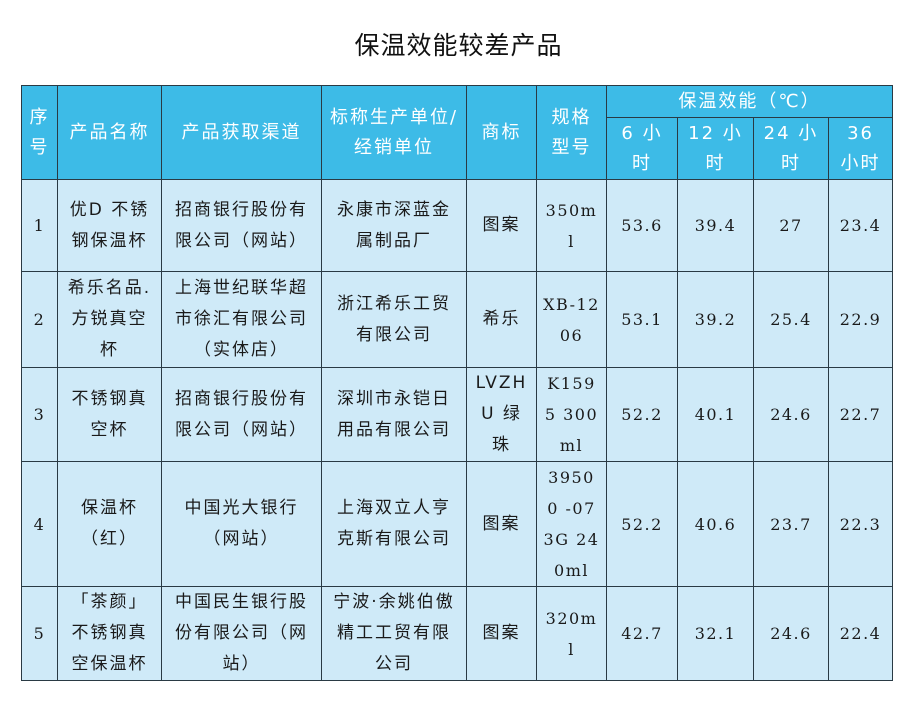 The image size is (917, 710). I want to click on cell-channel: 中国光大银行（网站）, so click(241, 524).